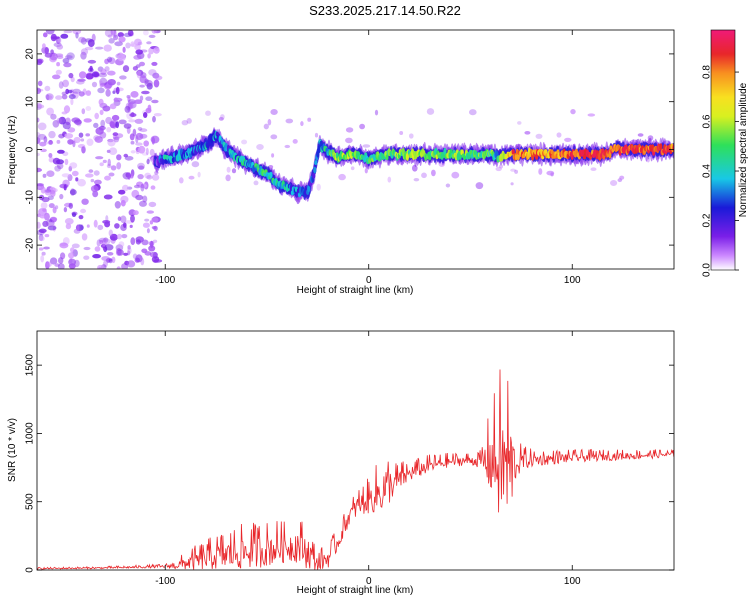  I want to click on snr-x-tick-label: -100, so click(165, 581).